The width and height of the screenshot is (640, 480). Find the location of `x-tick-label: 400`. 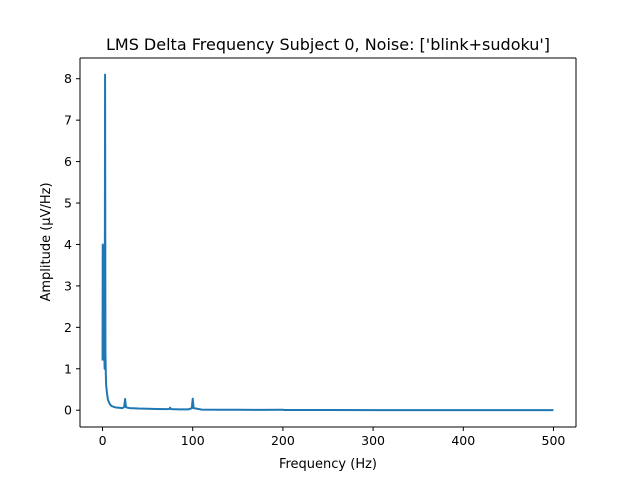

x-tick-label: 400 is located at coordinates (463, 440).